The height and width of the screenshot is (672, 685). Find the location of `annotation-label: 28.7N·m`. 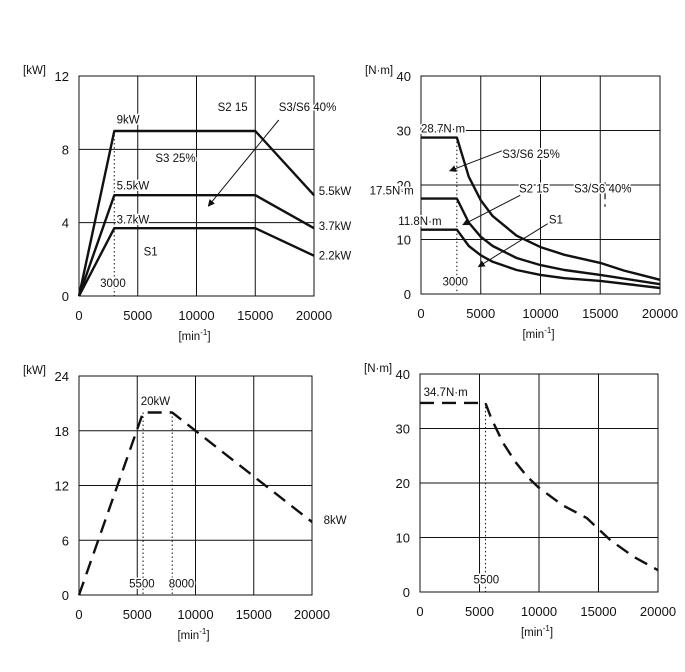

annotation-label: 28.7N·m is located at coordinates (443, 130).